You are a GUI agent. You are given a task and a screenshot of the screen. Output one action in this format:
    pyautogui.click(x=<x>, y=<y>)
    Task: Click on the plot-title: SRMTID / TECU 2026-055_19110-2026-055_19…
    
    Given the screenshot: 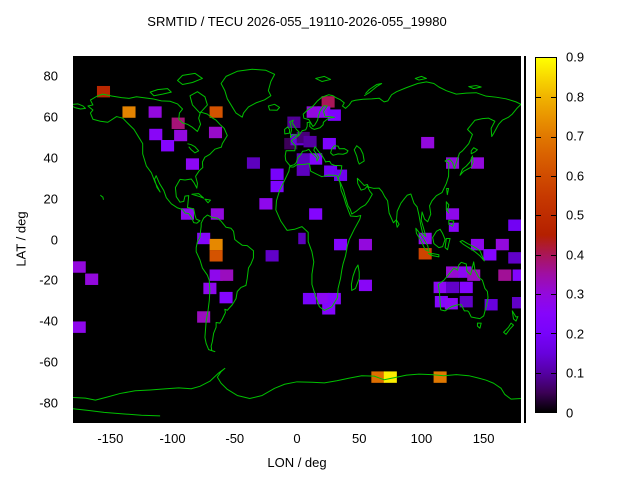 What is the action you would take?
    pyautogui.click(x=297, y=21)
    